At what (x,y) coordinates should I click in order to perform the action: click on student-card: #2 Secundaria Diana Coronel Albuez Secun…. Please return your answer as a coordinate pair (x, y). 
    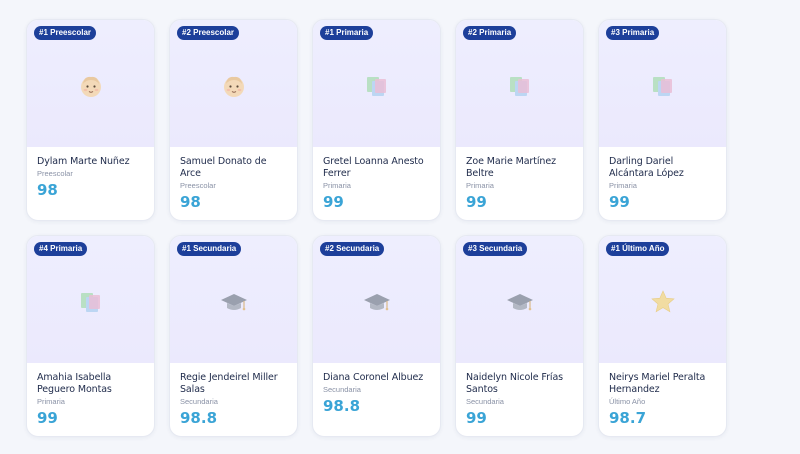
    Looking at the image, I should click on (376, 336).